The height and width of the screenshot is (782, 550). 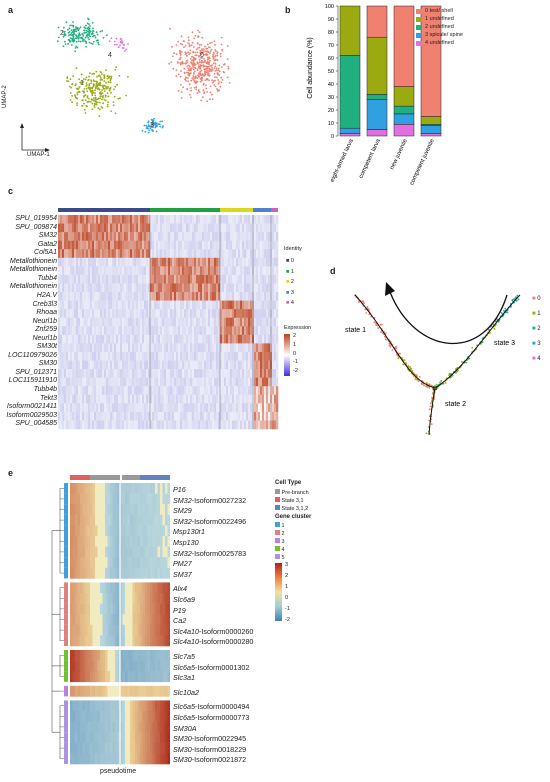 What do you see at coordinates (431, 135) in the screenshot?
I see `bar-segment` at bounding box center [431, 135].